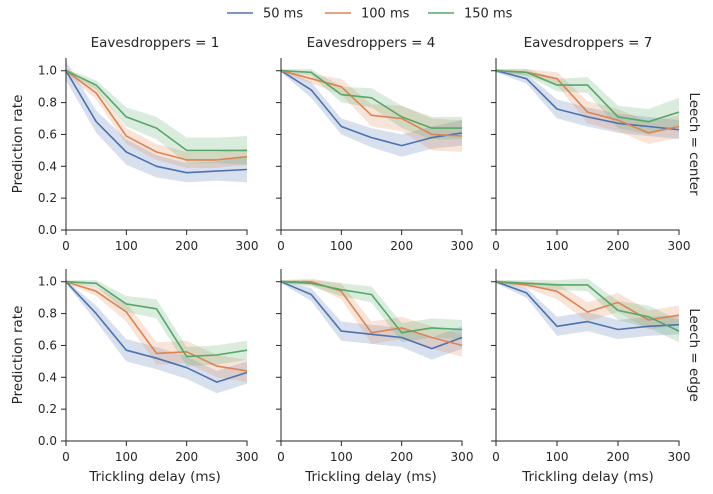  Describe the element at coordinates (385, 14) in the screenshot. I see `legend-label: 100 ms` at that location.